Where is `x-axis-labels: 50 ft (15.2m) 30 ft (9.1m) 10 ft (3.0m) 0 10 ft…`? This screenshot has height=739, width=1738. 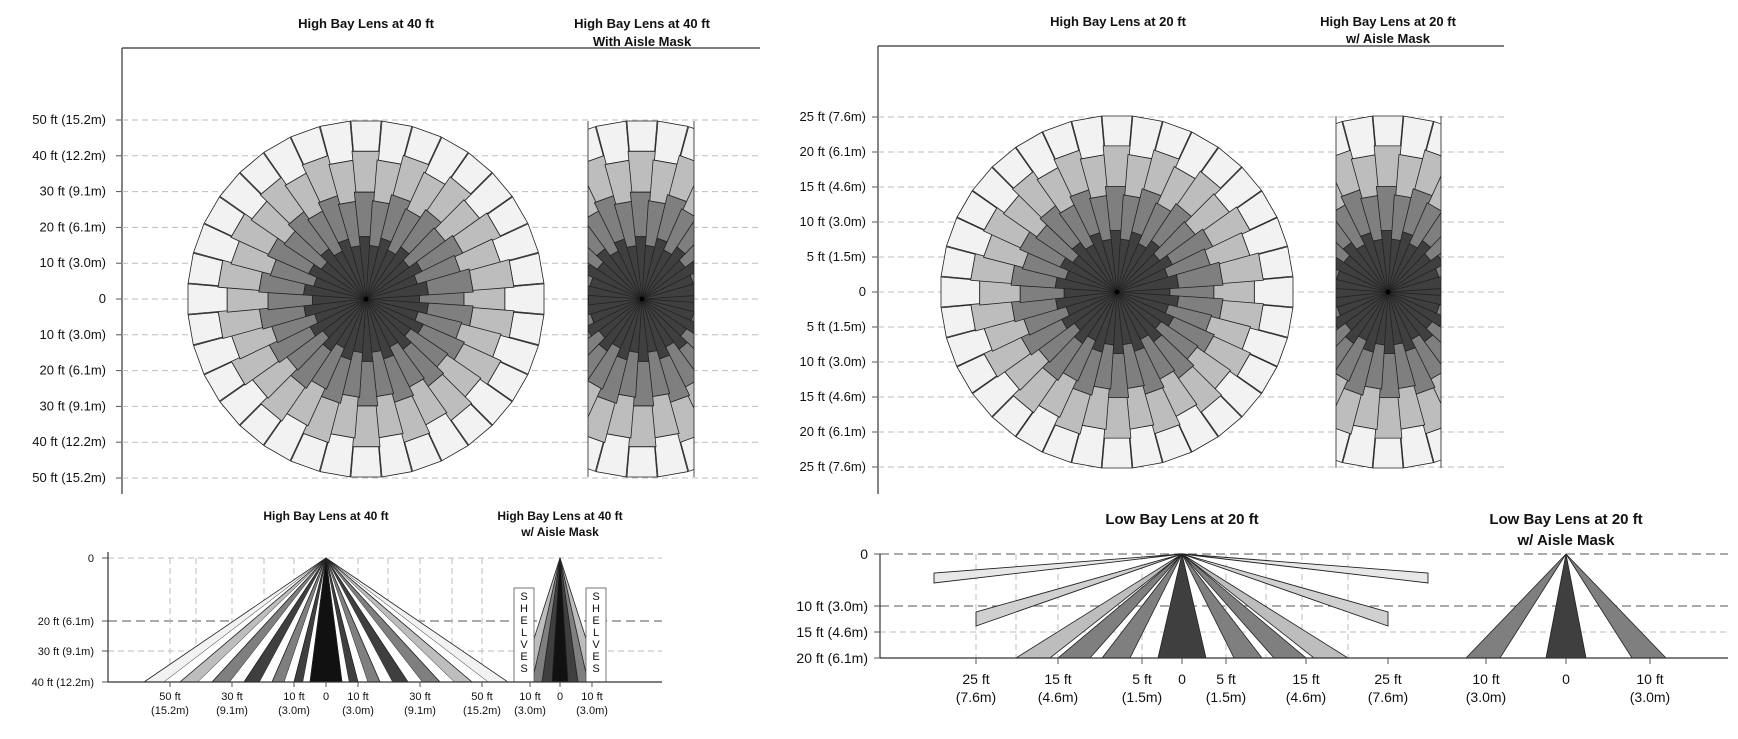
x-axis-labels: 50 ft (15.2m) 30 ft (9.1m) 10 ft (3.0m) 0 10 ft… is located at coordinates (379, 699).